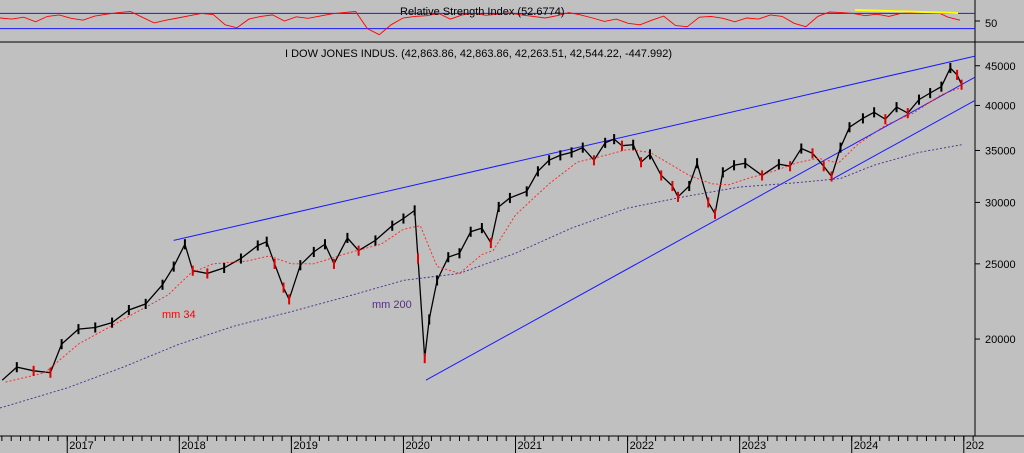  I want to click on x-tick-label: 2017, so click(81, 446).